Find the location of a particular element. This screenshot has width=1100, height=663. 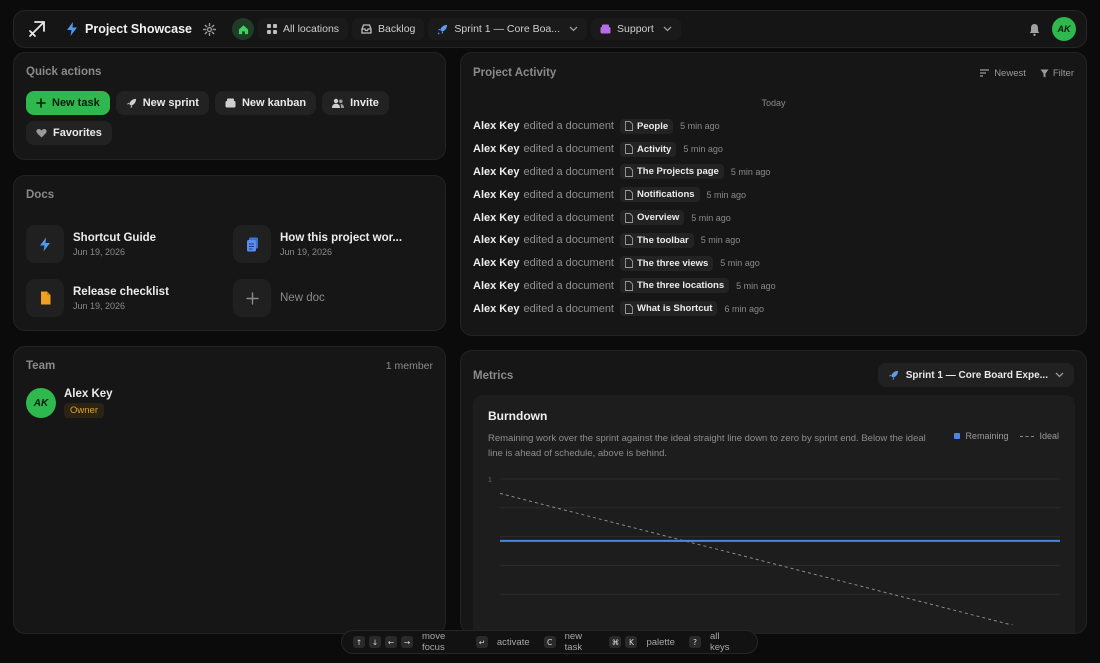

doc-item: Shortcut Guide Jun 19, 2026 is located at coordinates (129, 244).